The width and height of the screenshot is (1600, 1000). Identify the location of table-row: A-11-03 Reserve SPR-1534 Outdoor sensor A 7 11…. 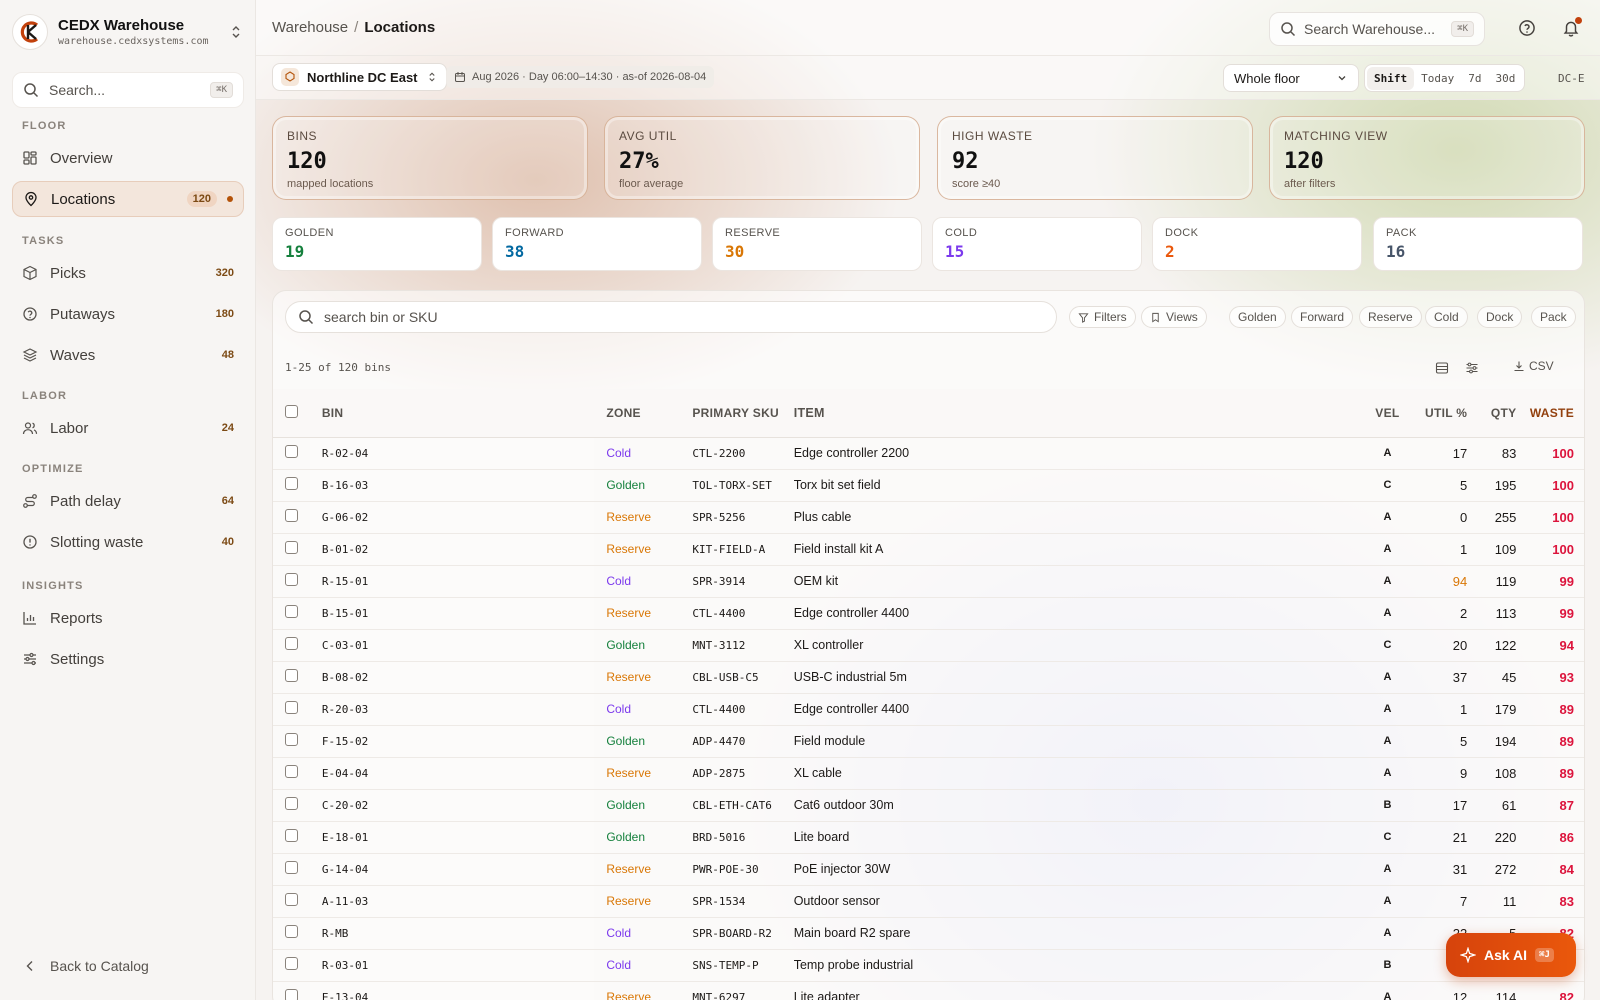
(928, 901).